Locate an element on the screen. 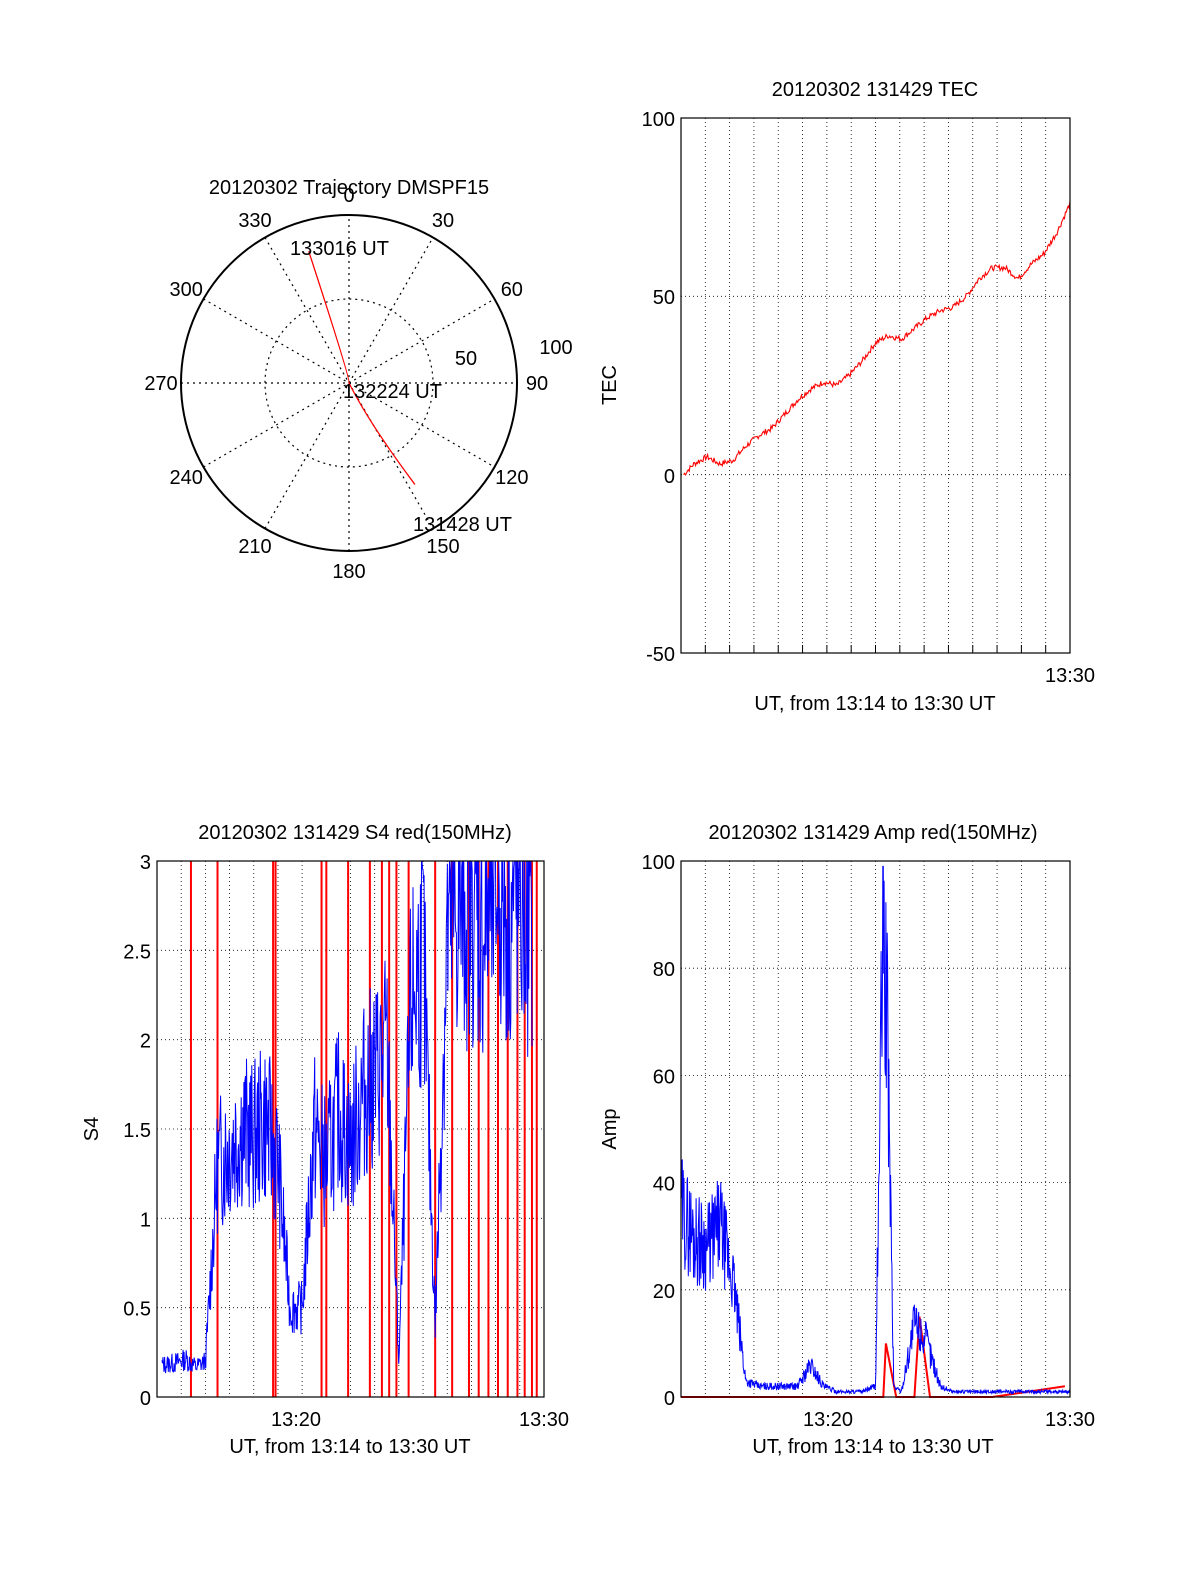  tec-ytick-0: 0 is located at coordinates (669, 477).